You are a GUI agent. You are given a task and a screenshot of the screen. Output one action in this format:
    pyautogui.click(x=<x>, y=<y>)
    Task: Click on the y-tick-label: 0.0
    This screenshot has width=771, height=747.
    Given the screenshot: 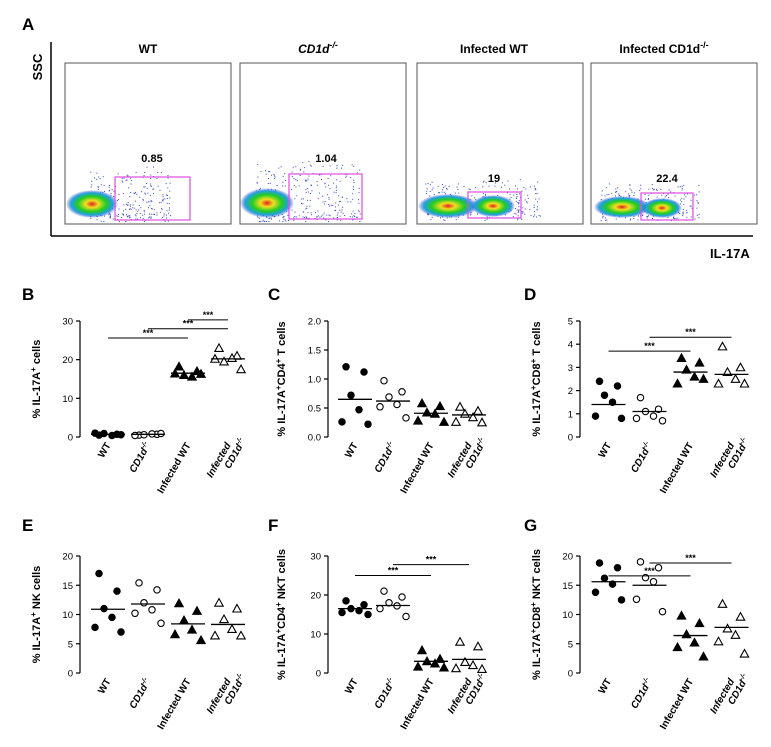 What is the action you would take?
    pyautogui.click(x=314, y=438)
    